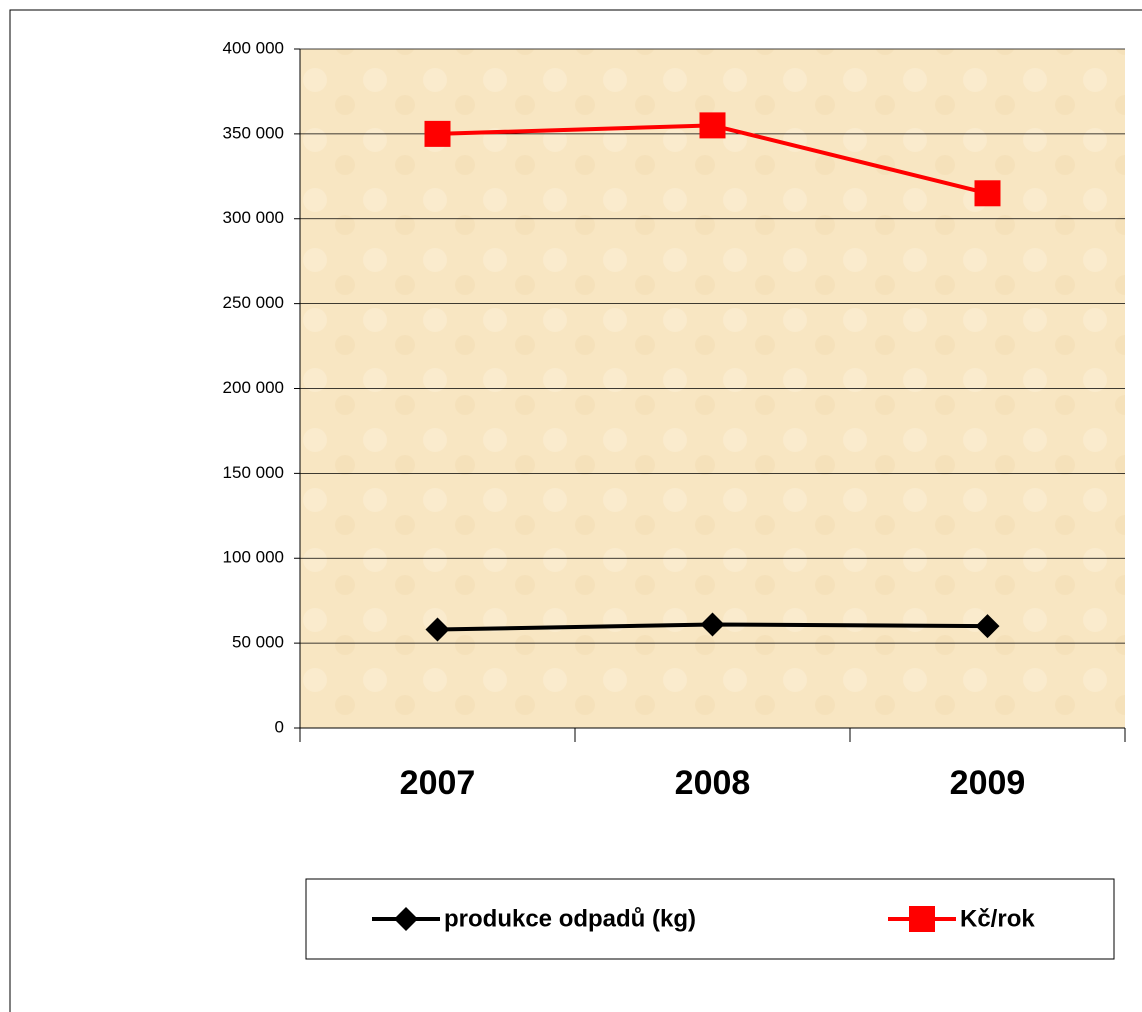  I want to click on y-tick-label: 100 000, so click(253, 557).